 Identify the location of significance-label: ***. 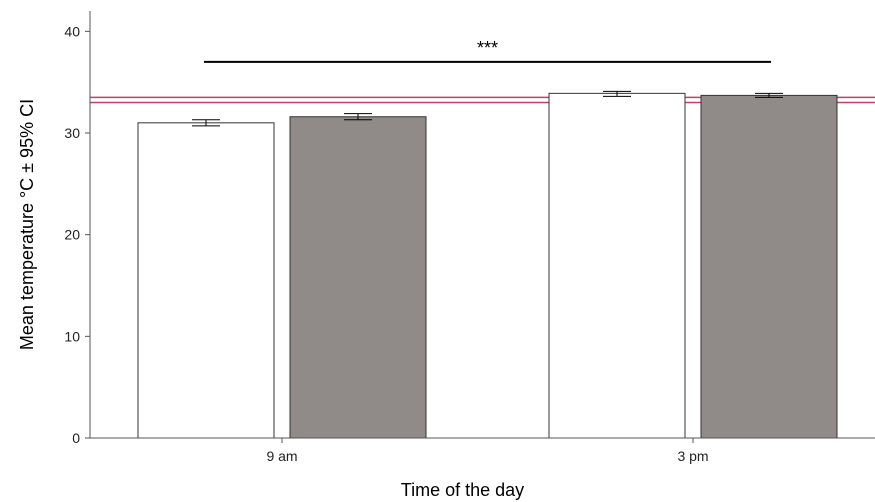
(487, 48).